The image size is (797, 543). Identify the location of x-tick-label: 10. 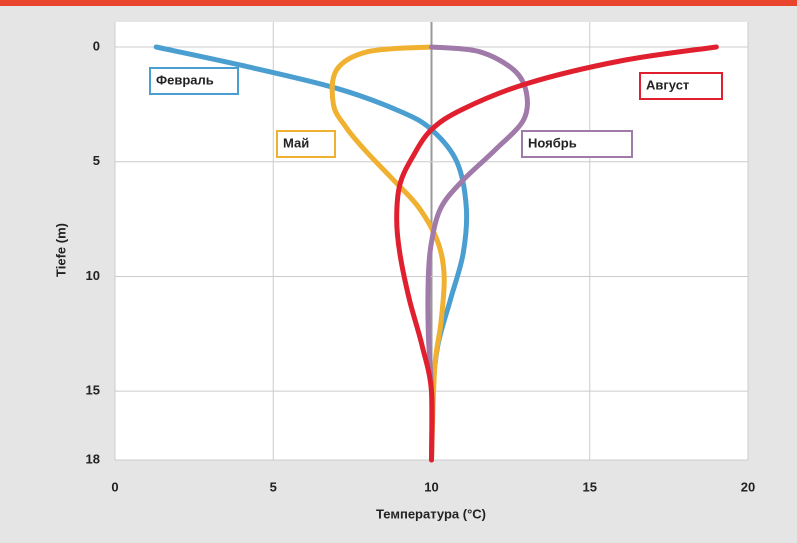
(431, 486).